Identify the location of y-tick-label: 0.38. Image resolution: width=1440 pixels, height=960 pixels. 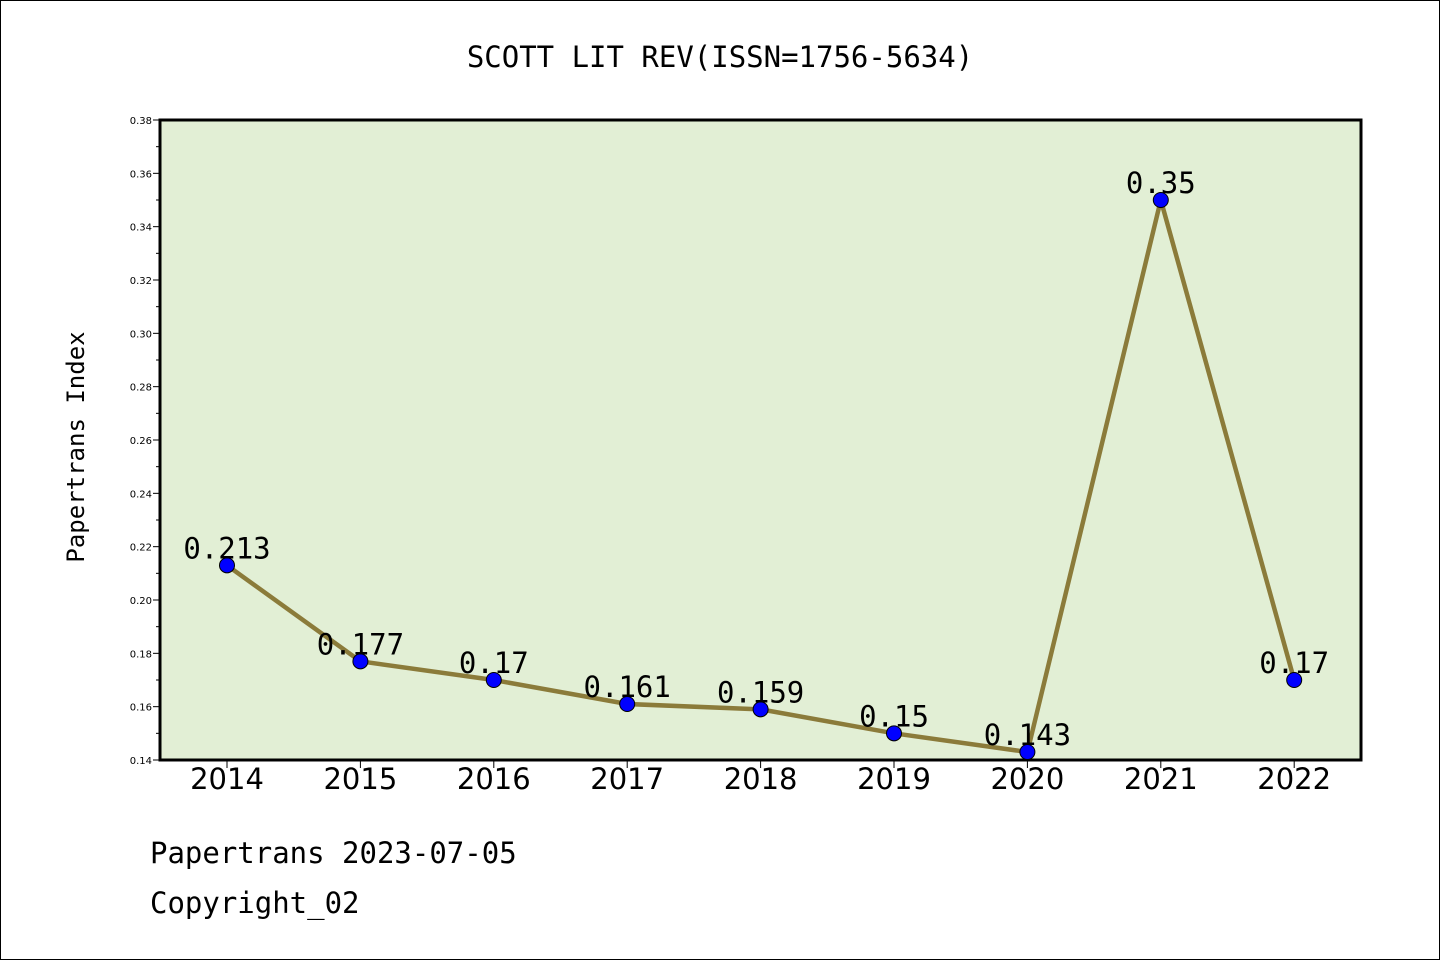
(141, 121).